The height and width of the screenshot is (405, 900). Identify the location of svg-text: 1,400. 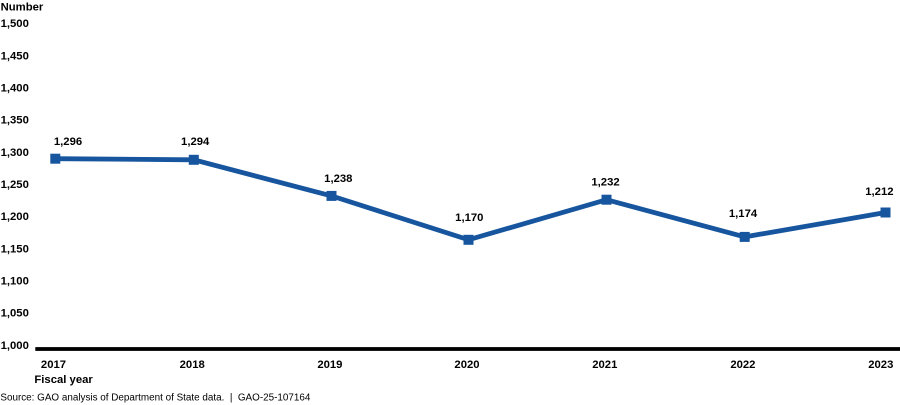
(15, 89).